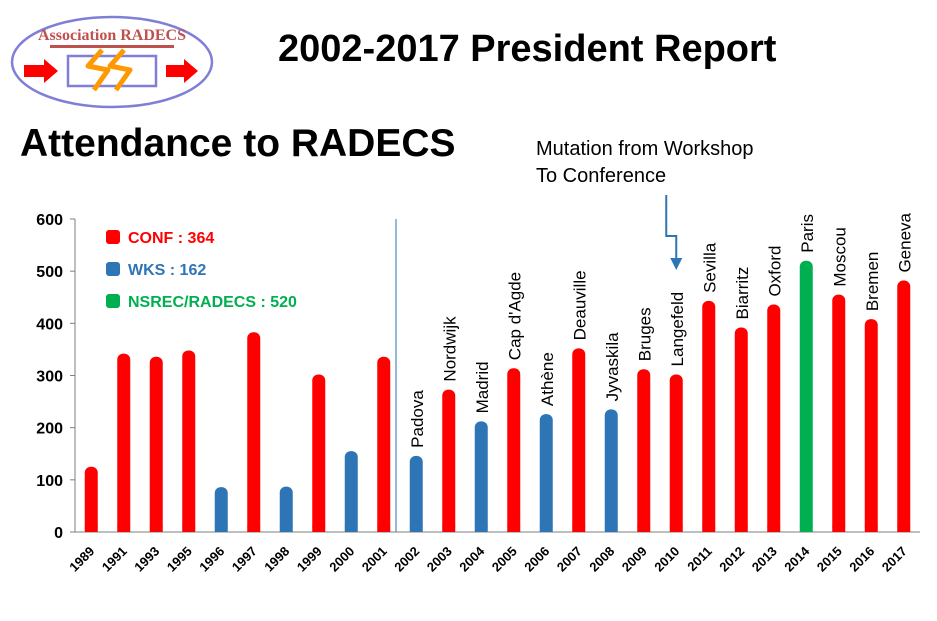  Describe the element at coordinates (49, 429) in the screenshot. I see `y-tick-label: 200` at that location.